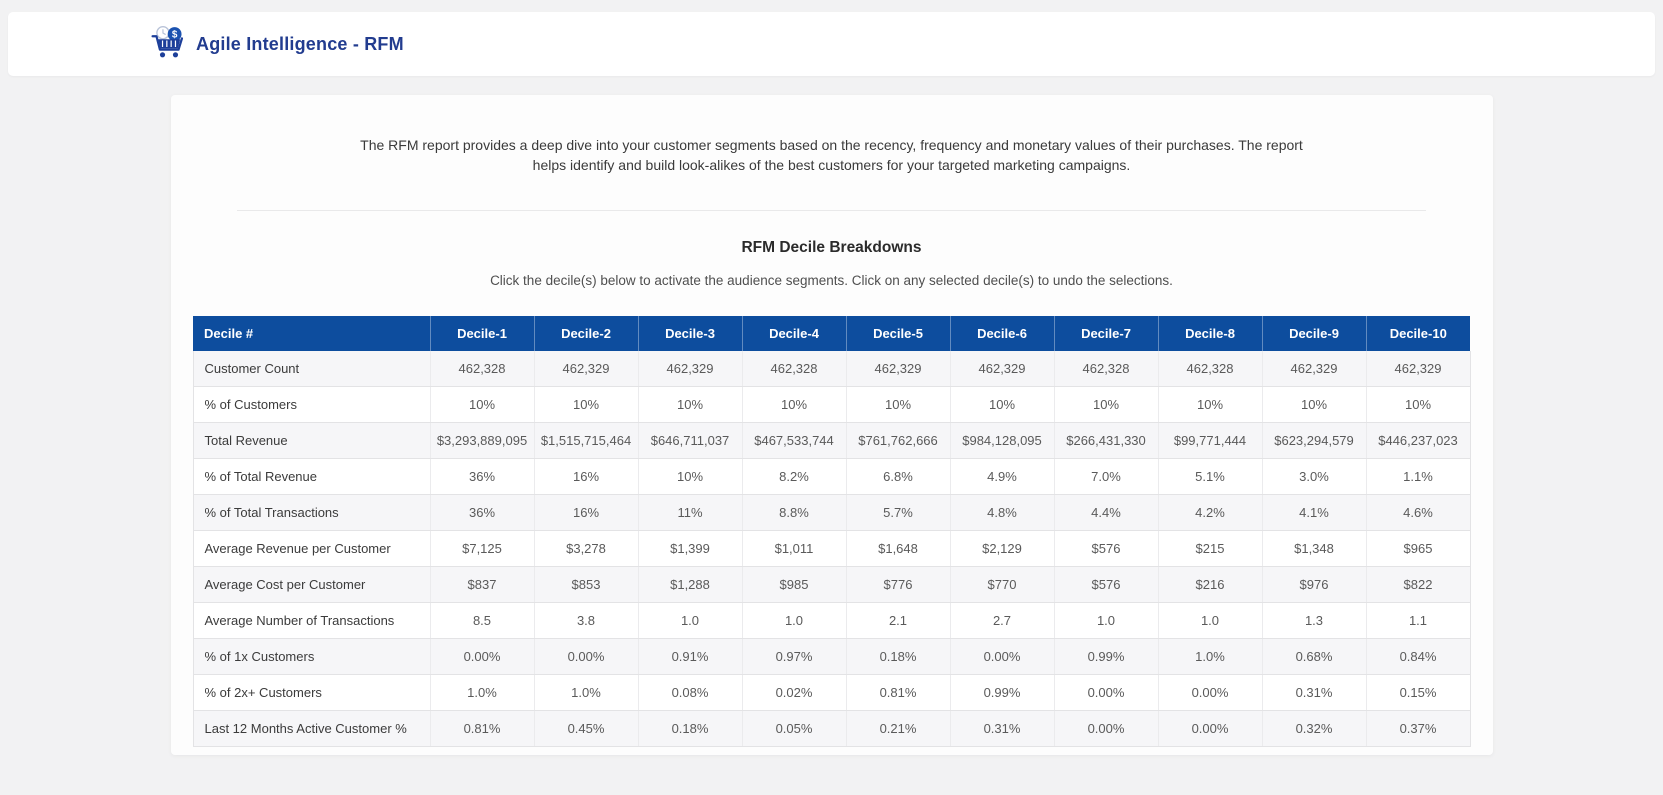 The image size is (1663, 795). Describe the element at coordinates (311, 405) in the screenshot. I see `row-label: % of Customers` at that location.